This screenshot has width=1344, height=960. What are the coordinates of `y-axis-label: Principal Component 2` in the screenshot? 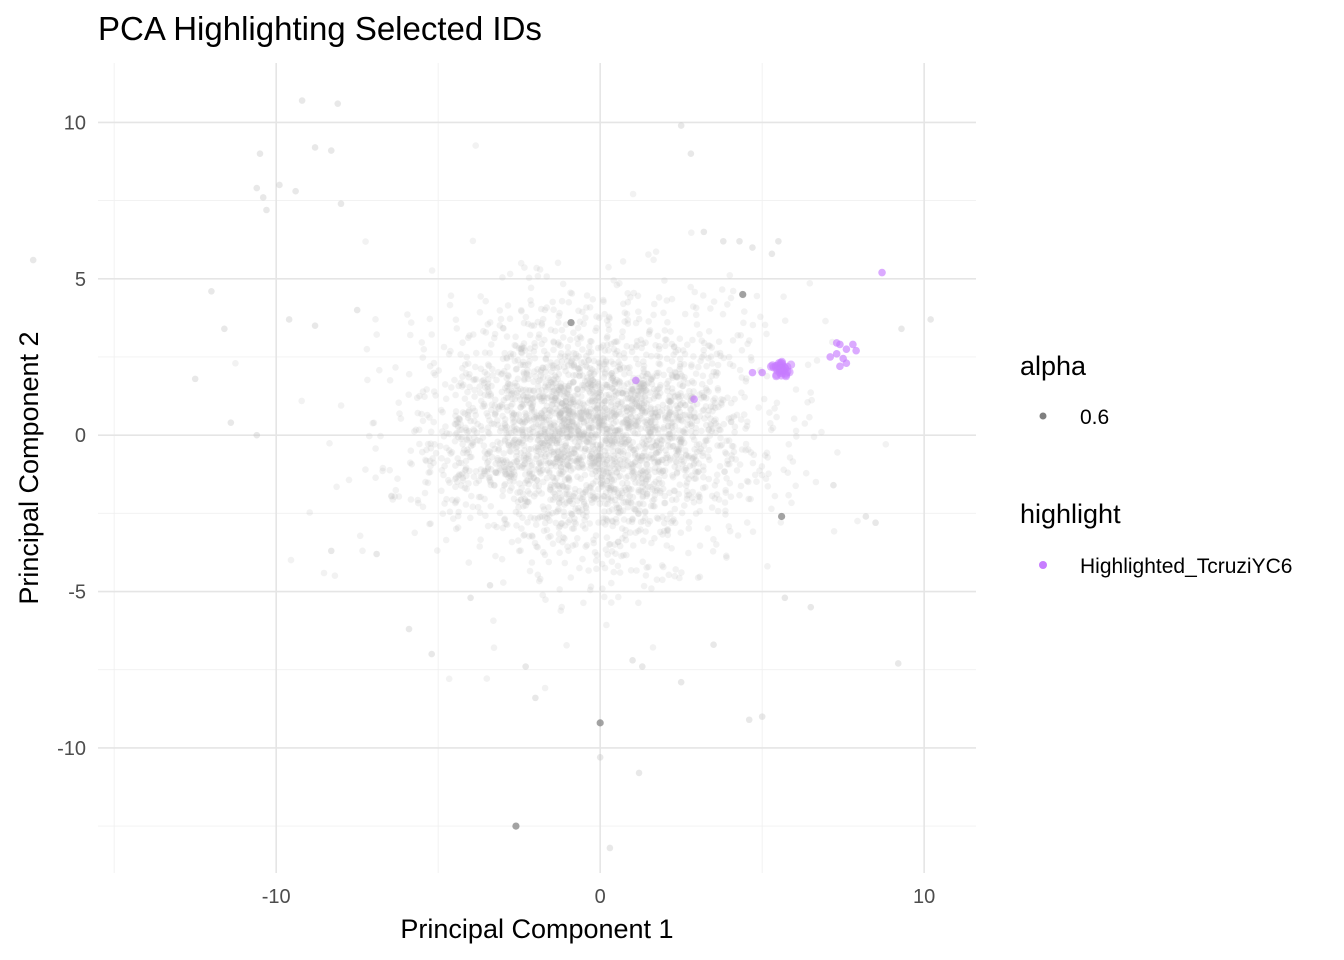 It's located at (29, 467).